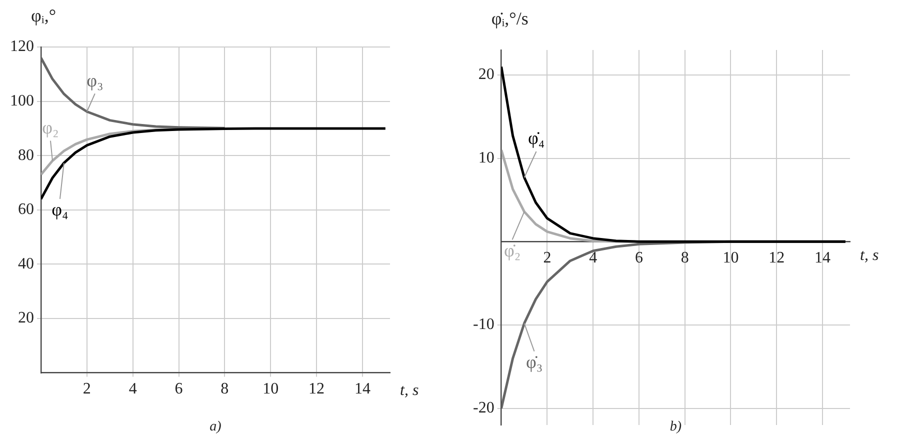 The height and width of the screenshot is (445, 900). What do you see at coordinates (483, 408) in the screenshot?
I see `y-tick-label: -20` at bounding box center [483, 408].